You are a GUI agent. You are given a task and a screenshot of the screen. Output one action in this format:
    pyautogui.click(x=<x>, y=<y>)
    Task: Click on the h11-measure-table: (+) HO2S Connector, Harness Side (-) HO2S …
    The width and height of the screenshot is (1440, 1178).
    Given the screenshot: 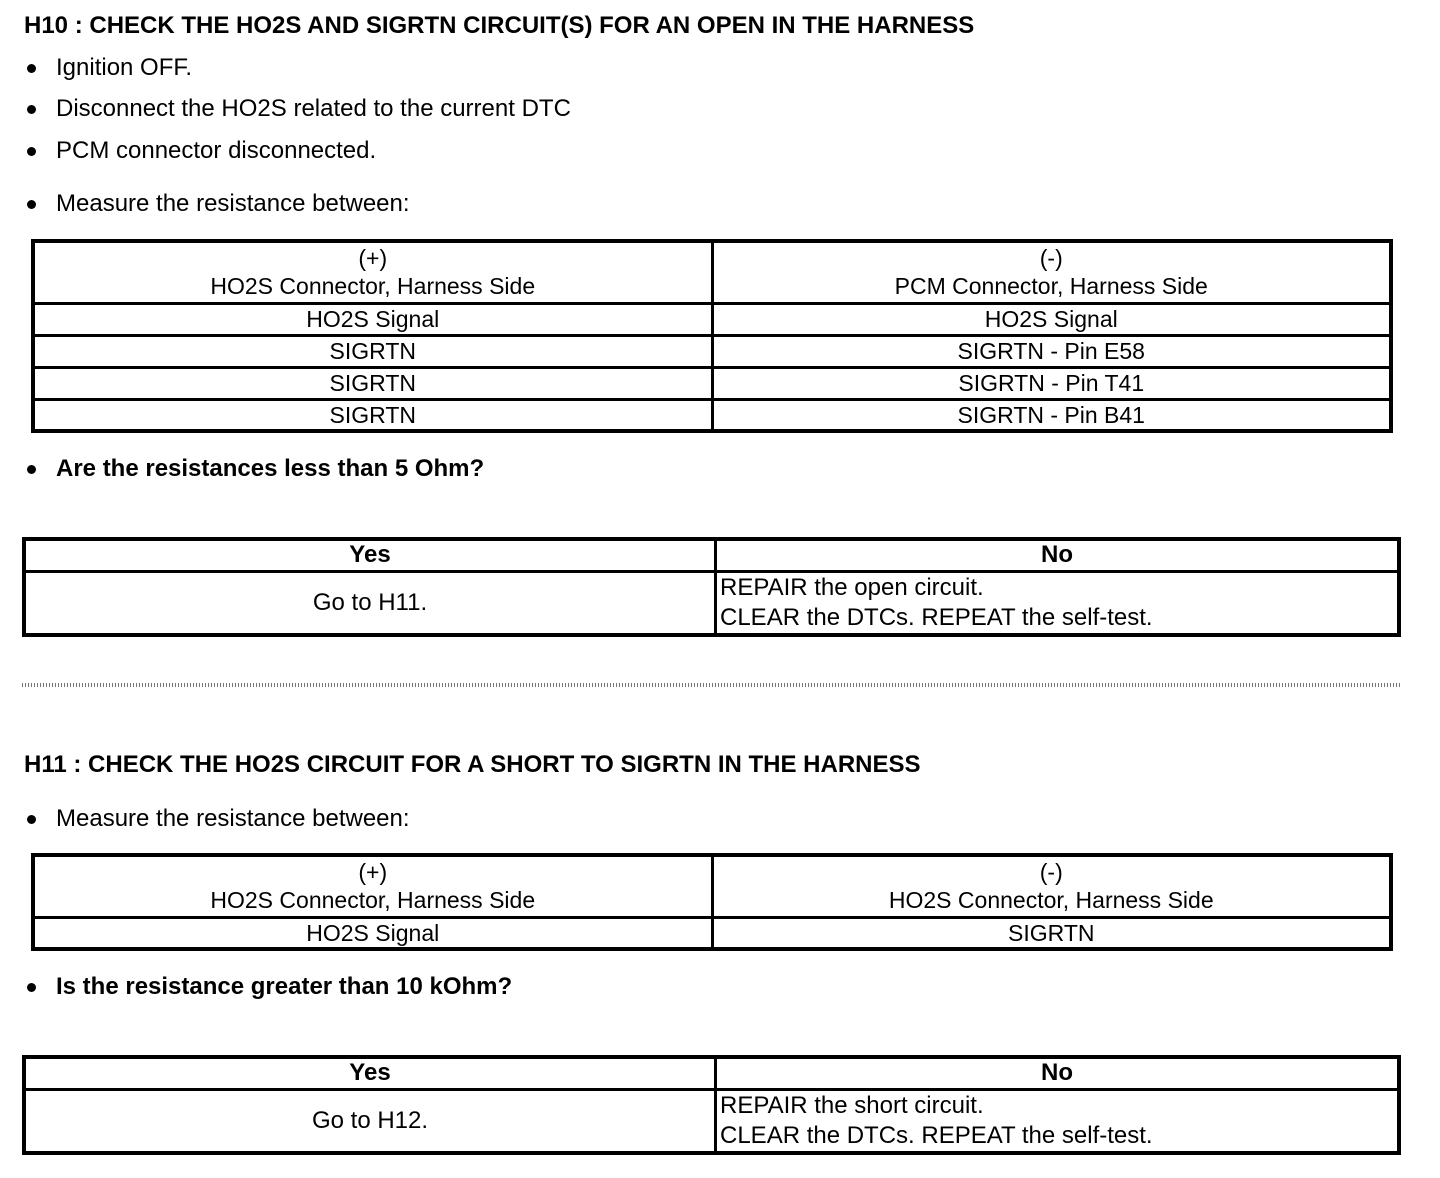 What is the action you would take?
    pyautogui.click(x=712, y=902)
    